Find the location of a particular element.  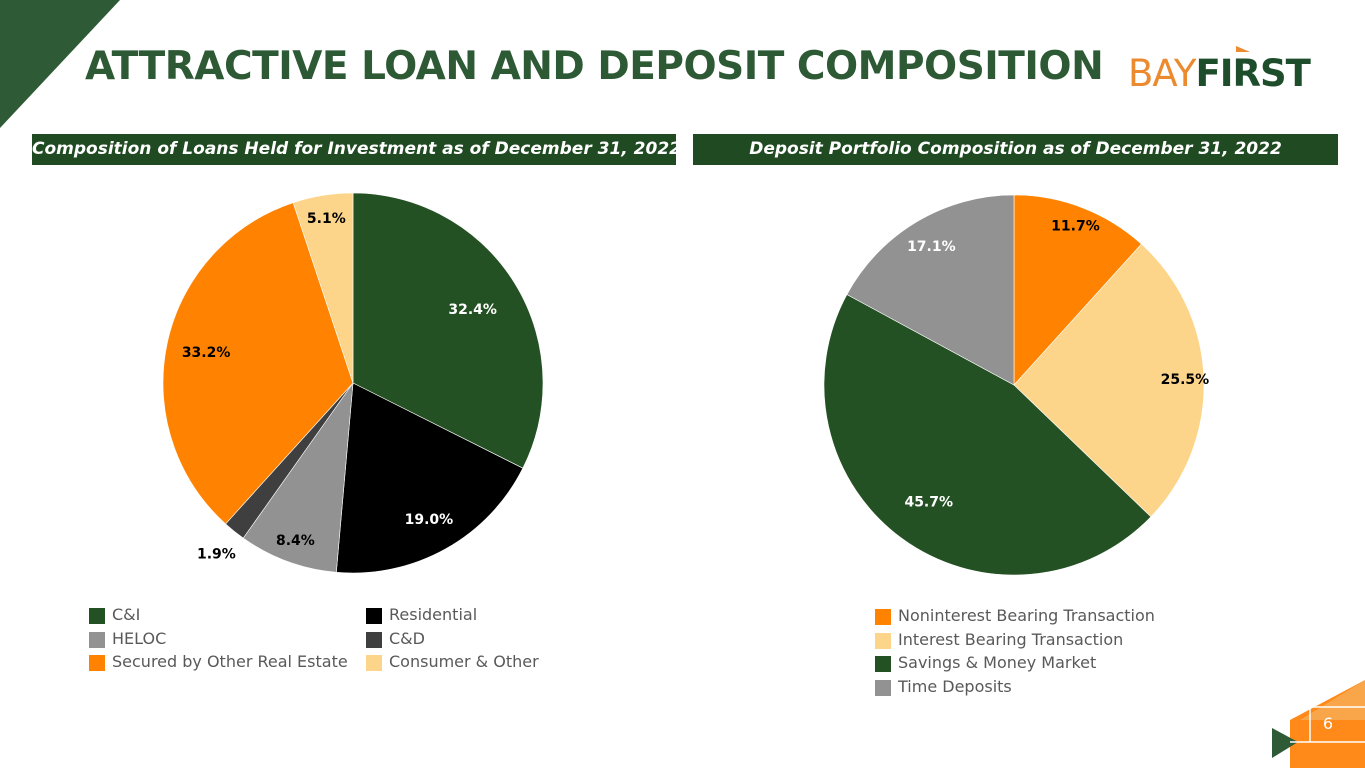

data-label-heloc: 8.4% is located at coordinates (295, 541).